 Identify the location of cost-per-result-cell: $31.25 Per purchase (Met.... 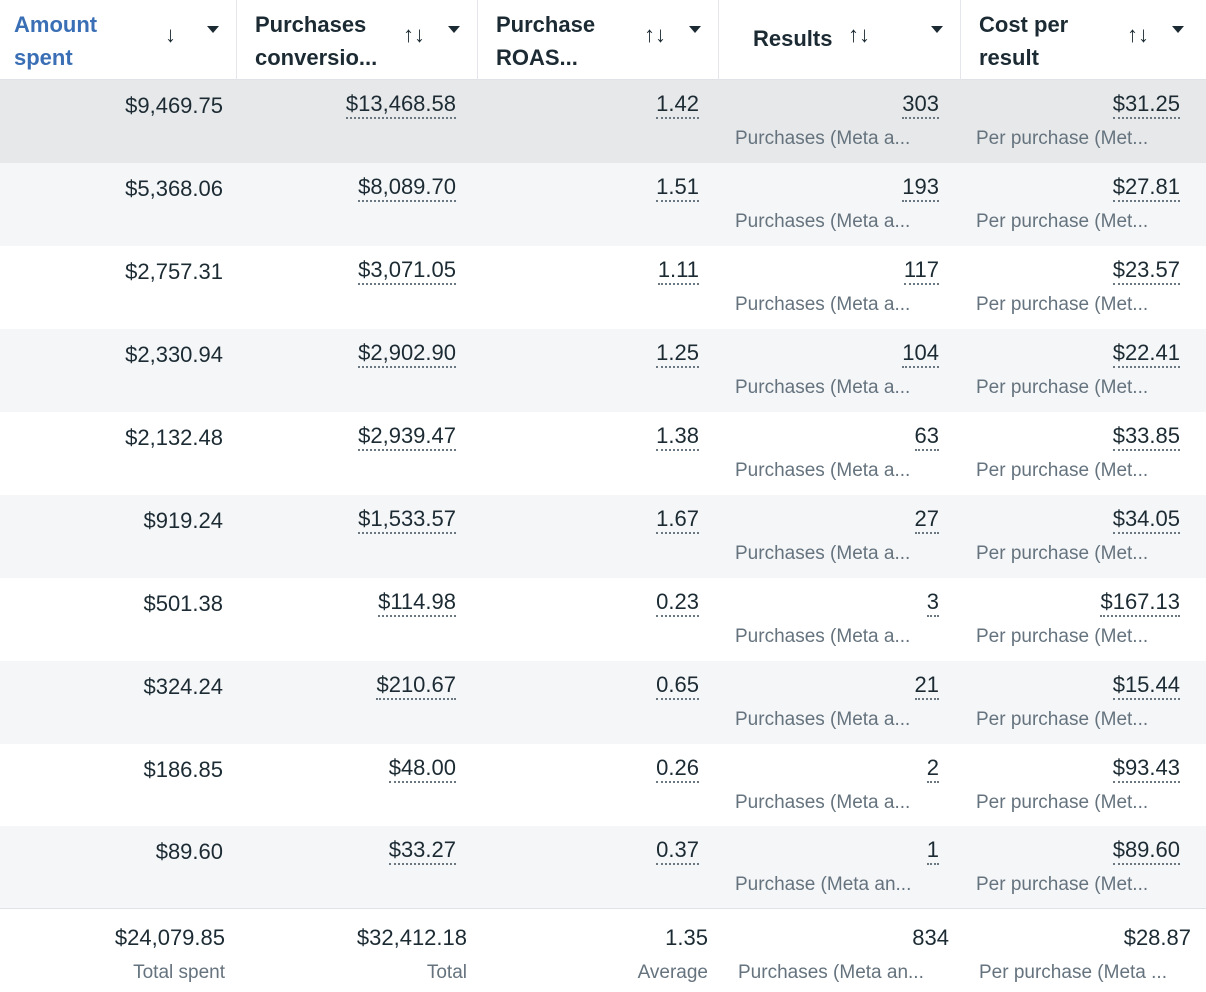
(1083, 121).